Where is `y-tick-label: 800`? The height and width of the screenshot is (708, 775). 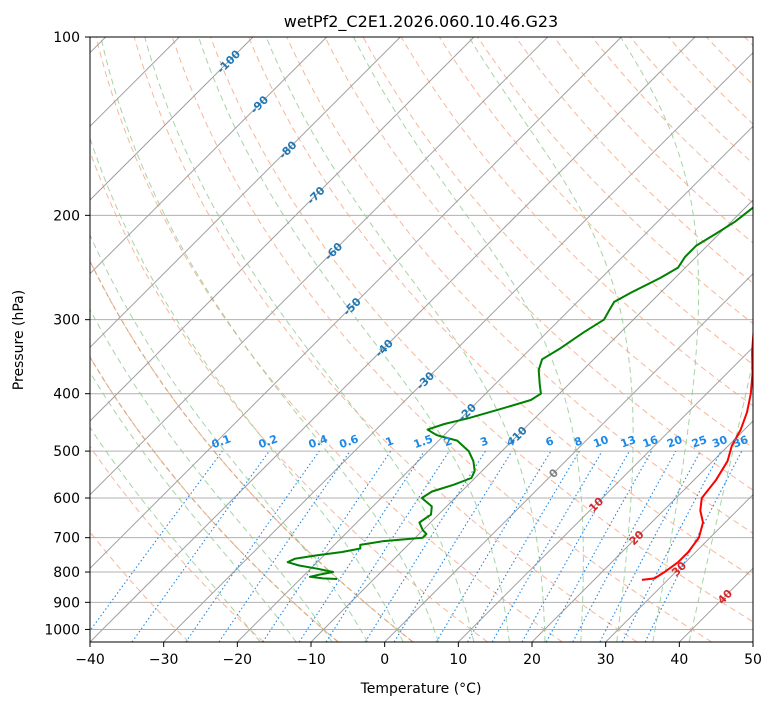 y-tick-label: 800 is located at coordinates (66, 573).